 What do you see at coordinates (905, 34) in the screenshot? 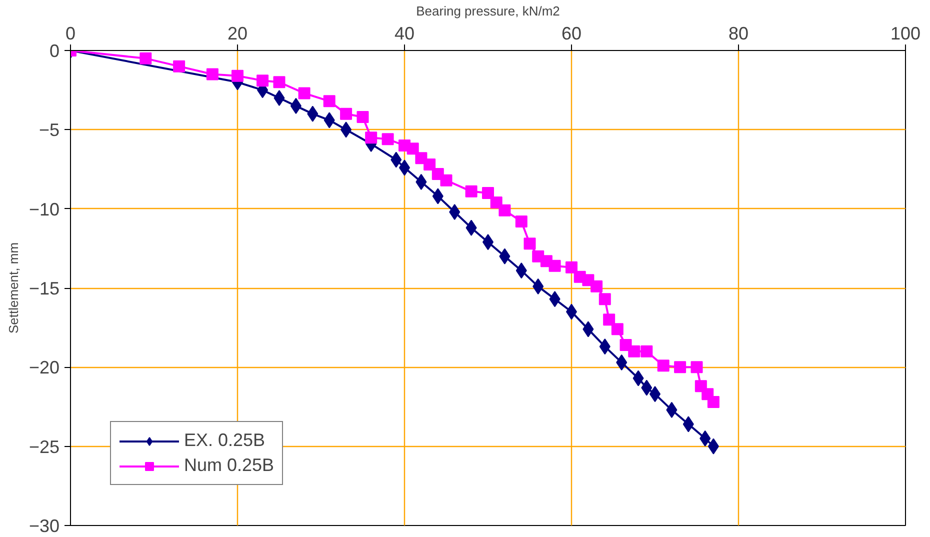
I see `x-tick-label: 100` at bounding box center [905, 34].